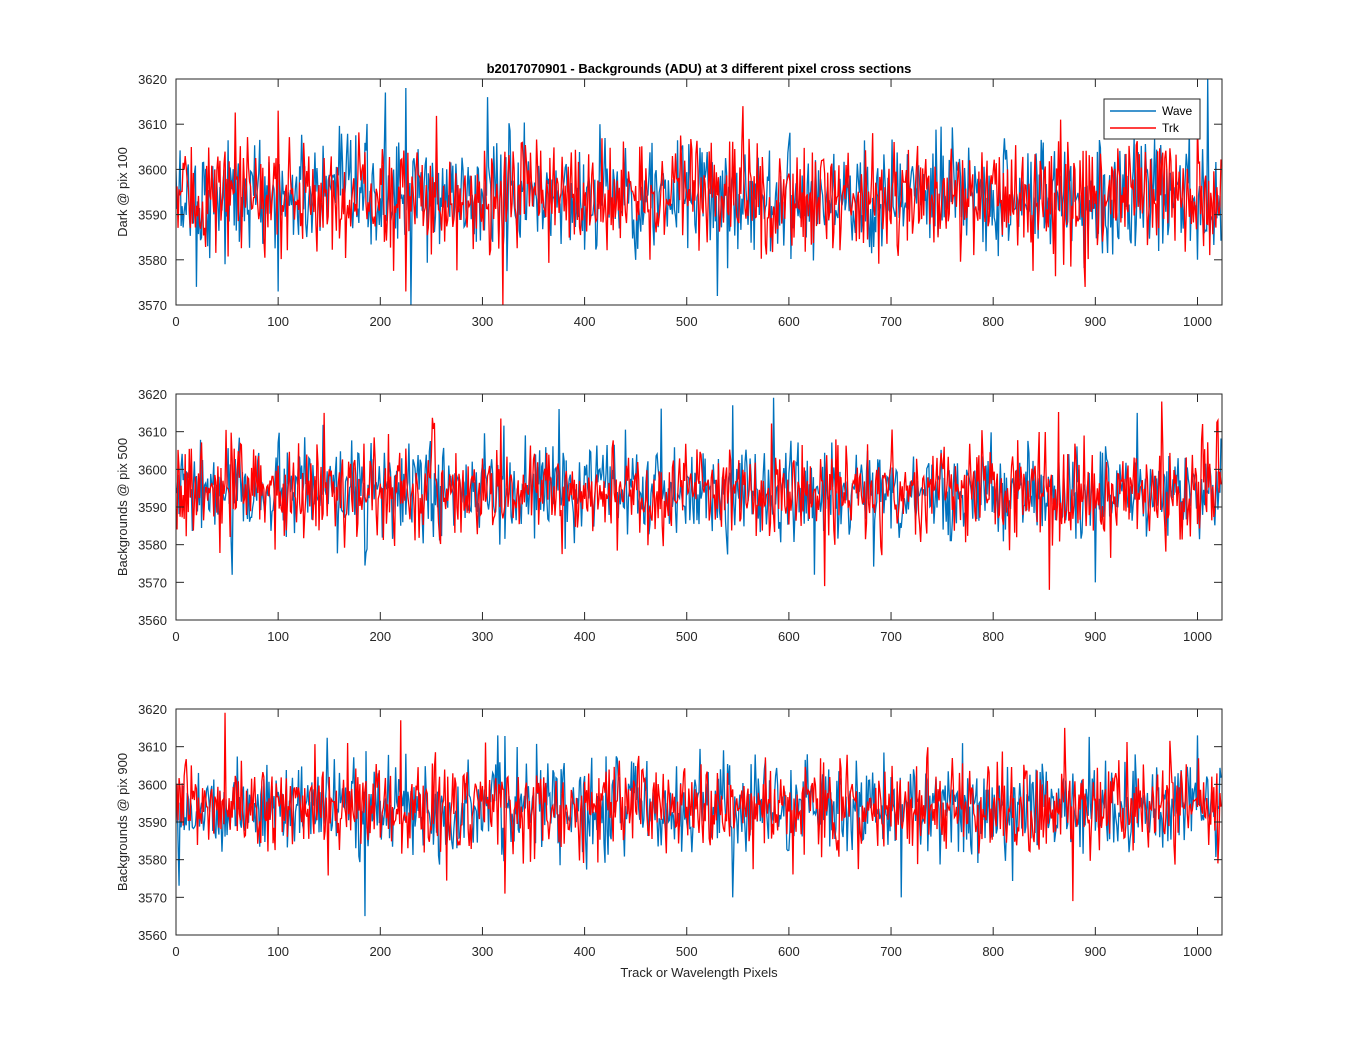  Describe the element at coordinates (122, 822) in the screenshot. I see `y-axis-label: Backgrounds @ pix 900` at that location.